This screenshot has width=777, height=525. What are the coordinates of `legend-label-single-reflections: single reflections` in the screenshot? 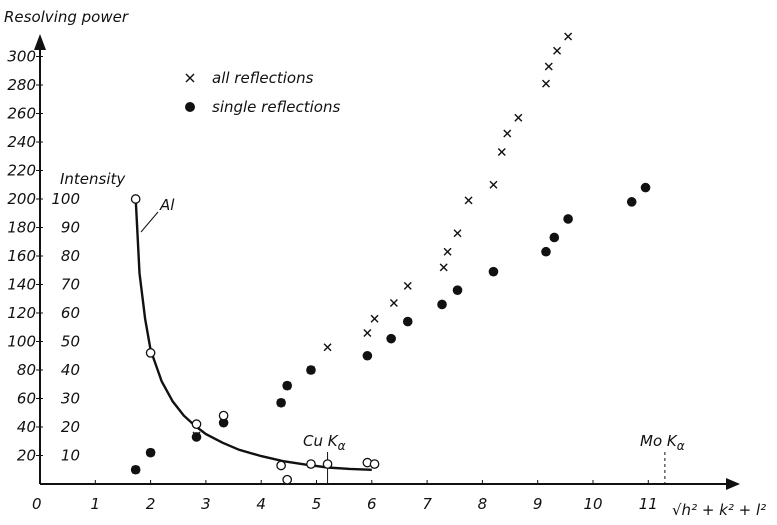 It's located at (276, 107).